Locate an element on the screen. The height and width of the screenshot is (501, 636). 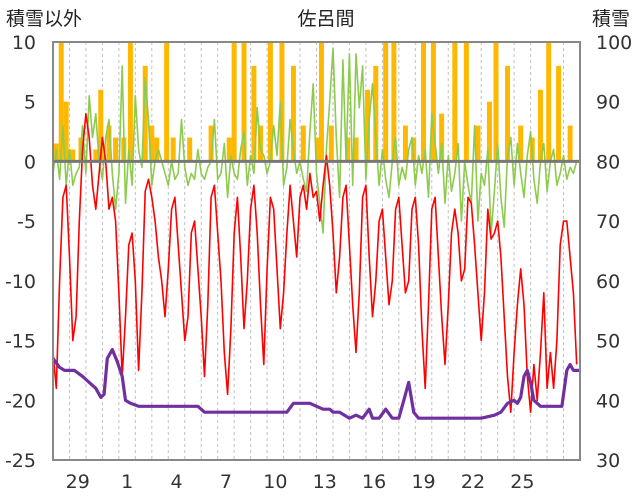
x-tick-label: 7 is located at coordinates (226, 482).